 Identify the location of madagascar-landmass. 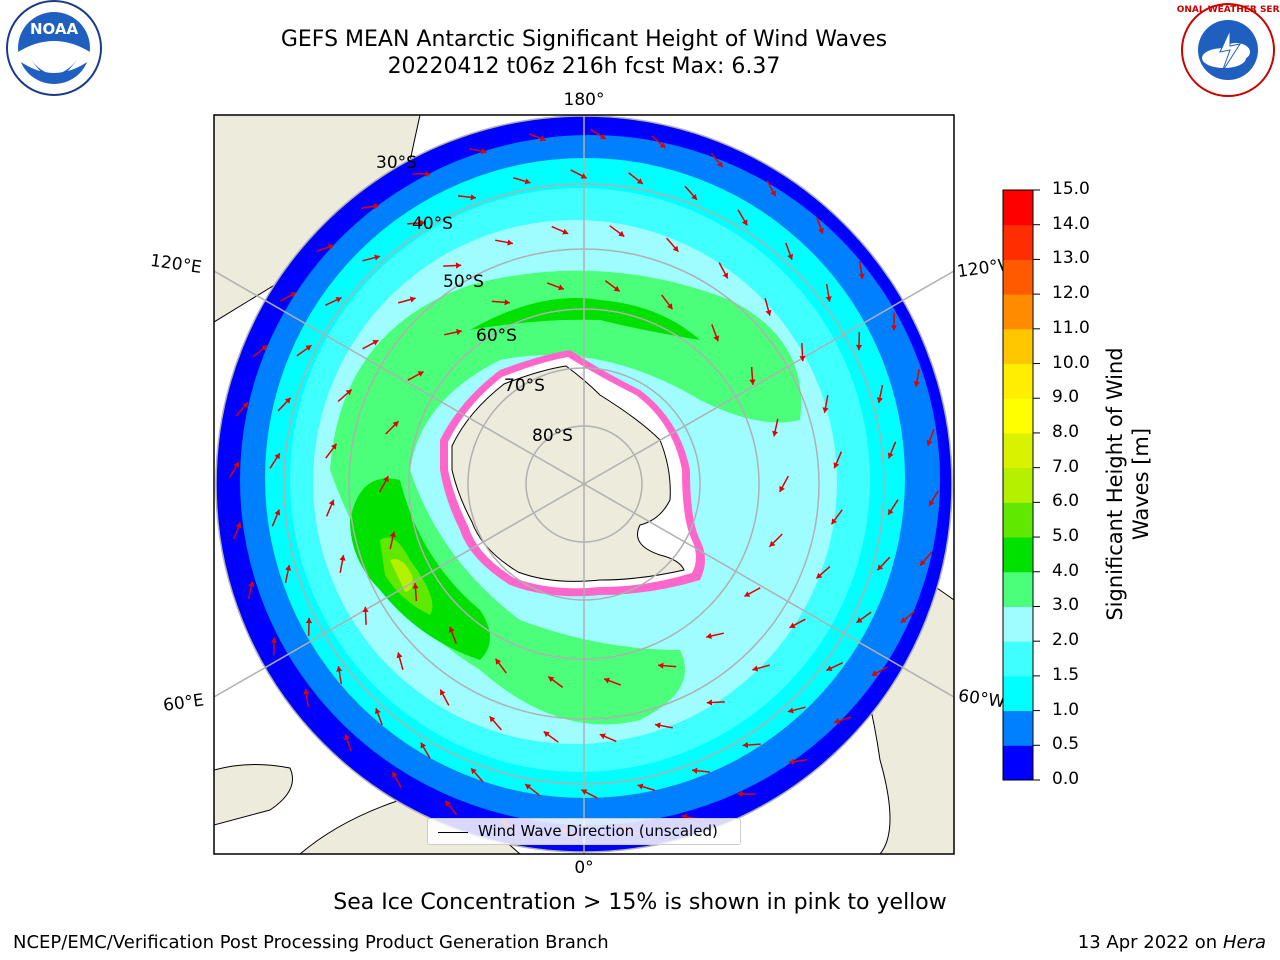
(253, 794).